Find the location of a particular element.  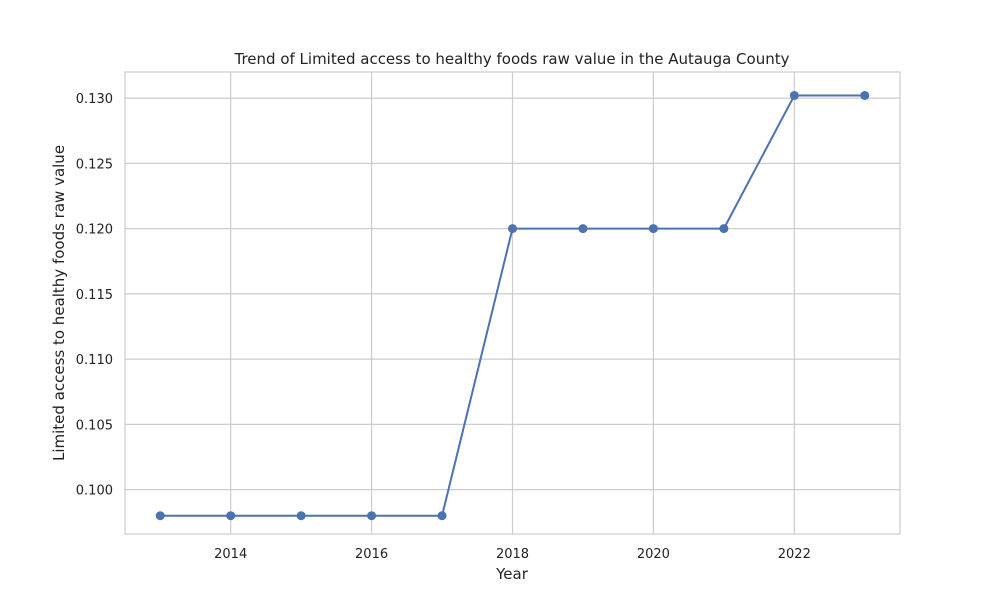

y-tick-label: 0.105 is located at coordinates (94, 425).